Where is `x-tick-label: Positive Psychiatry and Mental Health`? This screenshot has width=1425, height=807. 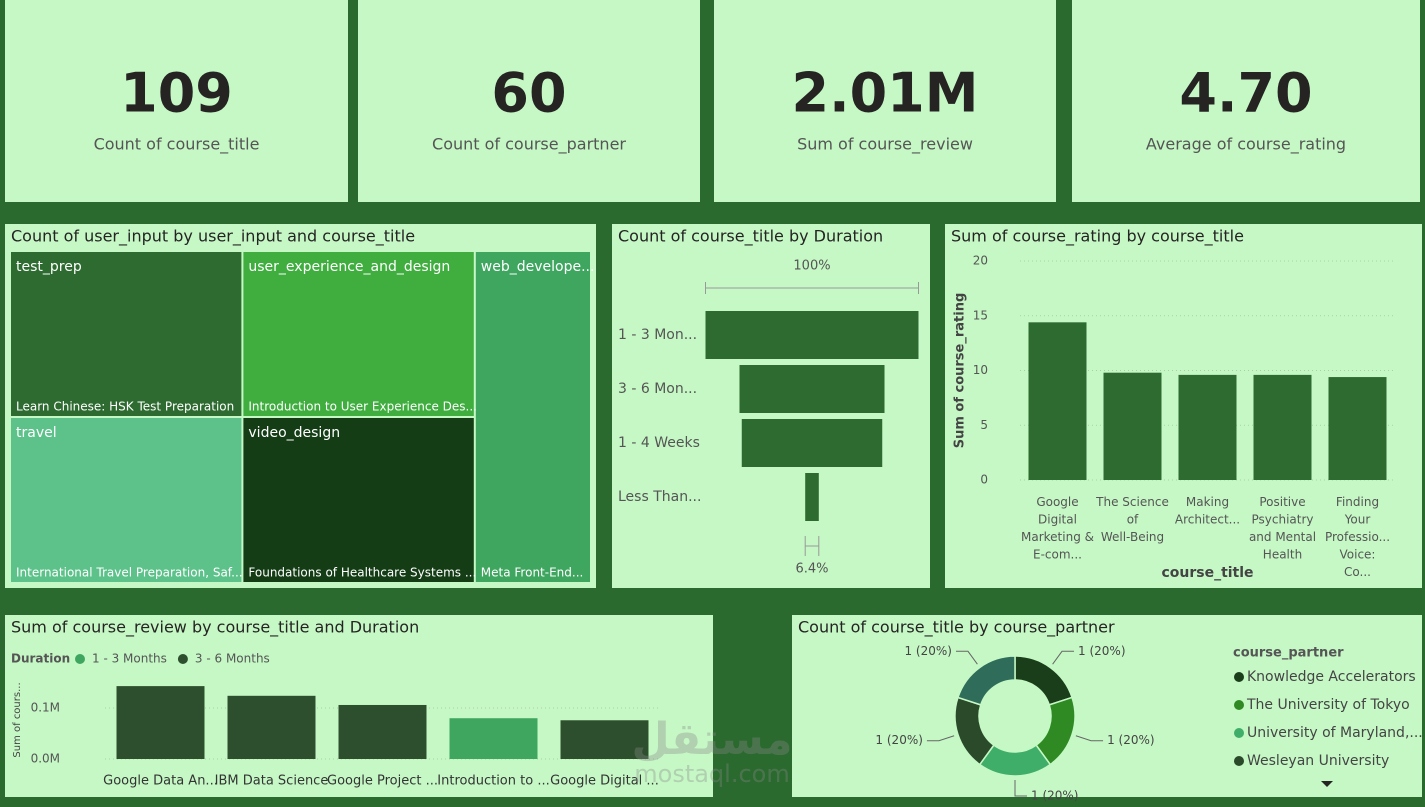 x-tick-label: Positive Psychiatry and Mental Health is located at coordinates (1282, 528).